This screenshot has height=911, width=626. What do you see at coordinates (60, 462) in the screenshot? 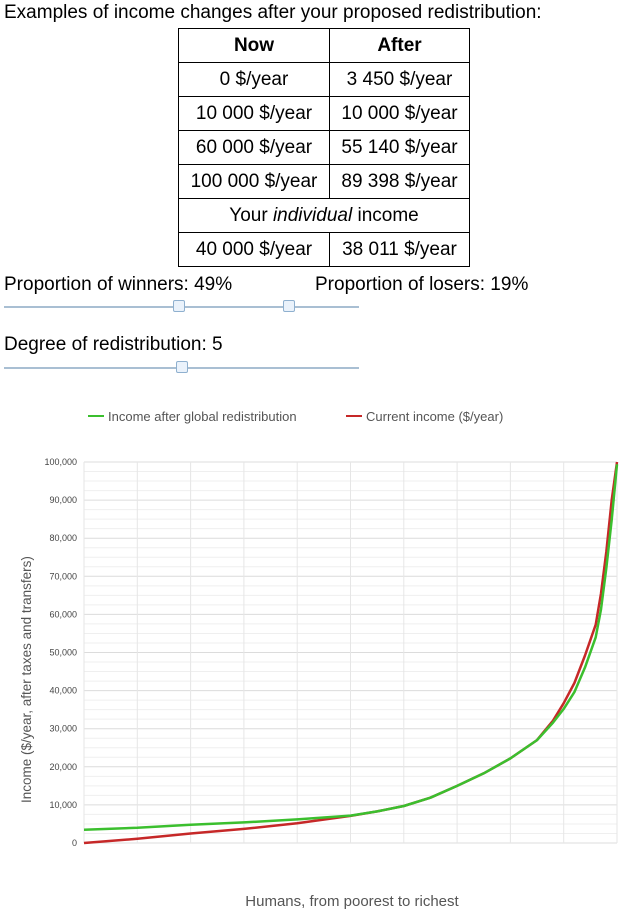
I see `y-tick-label: 100,000` at bounding box center [60, 462].